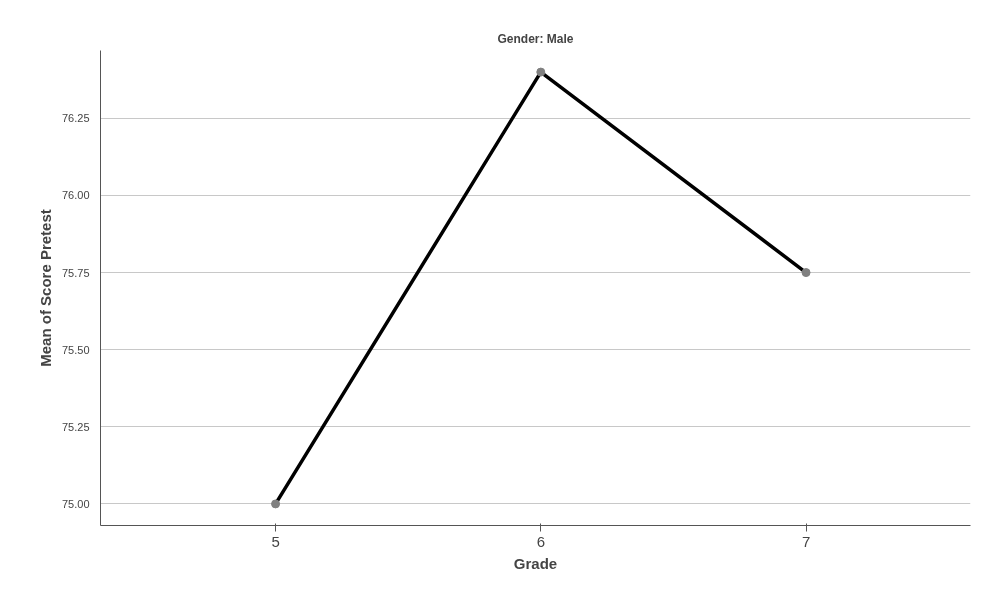 Image resolution: width=1003 pixels, height=603 pixels. Describe the element at coordinates (275, 541) in the screenshot. I see `x-tick-label: 5` at that location.